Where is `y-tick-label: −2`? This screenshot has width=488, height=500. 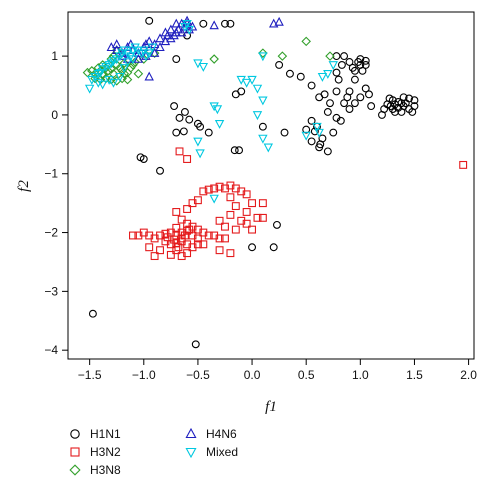 y-tick-label: −2 is located at coordinates (51, 233).